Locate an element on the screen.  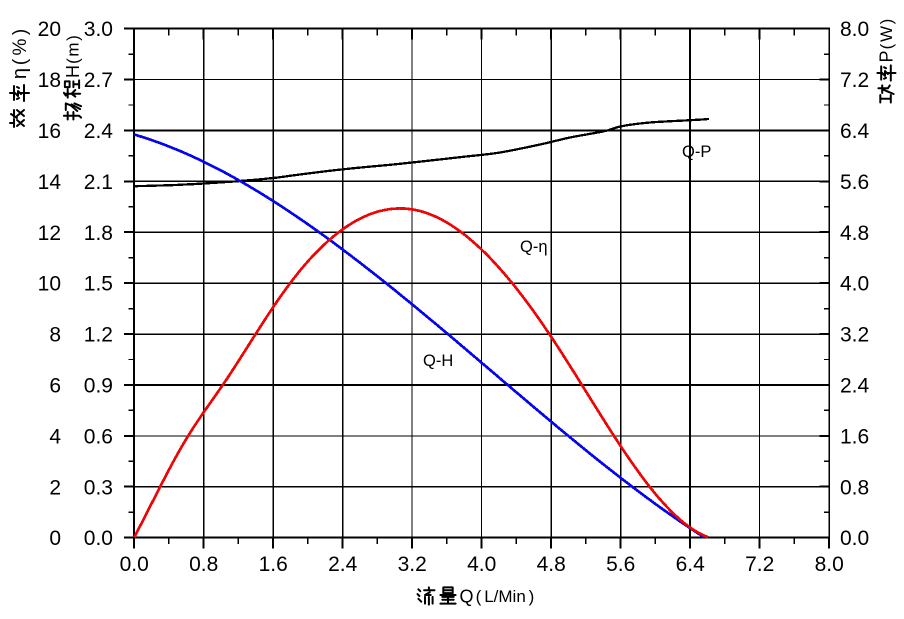
svg-text: m is located at coordinates (73, 49).